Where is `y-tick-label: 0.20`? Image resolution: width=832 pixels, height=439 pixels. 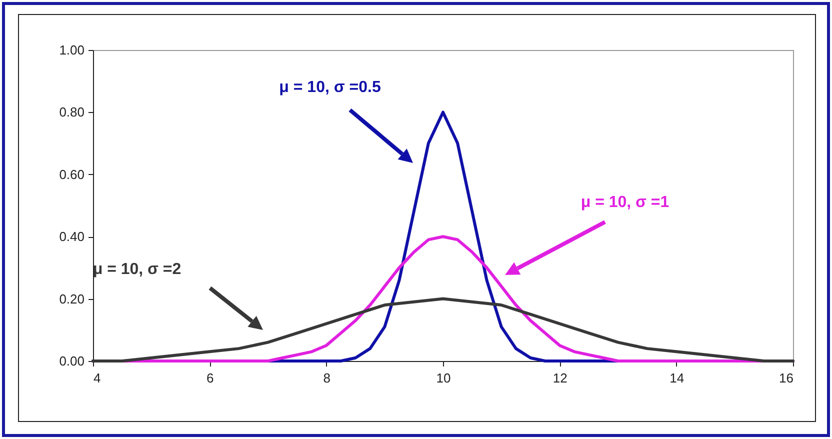 y-tick-label: 0.20 is located at coordinates (71, 298).